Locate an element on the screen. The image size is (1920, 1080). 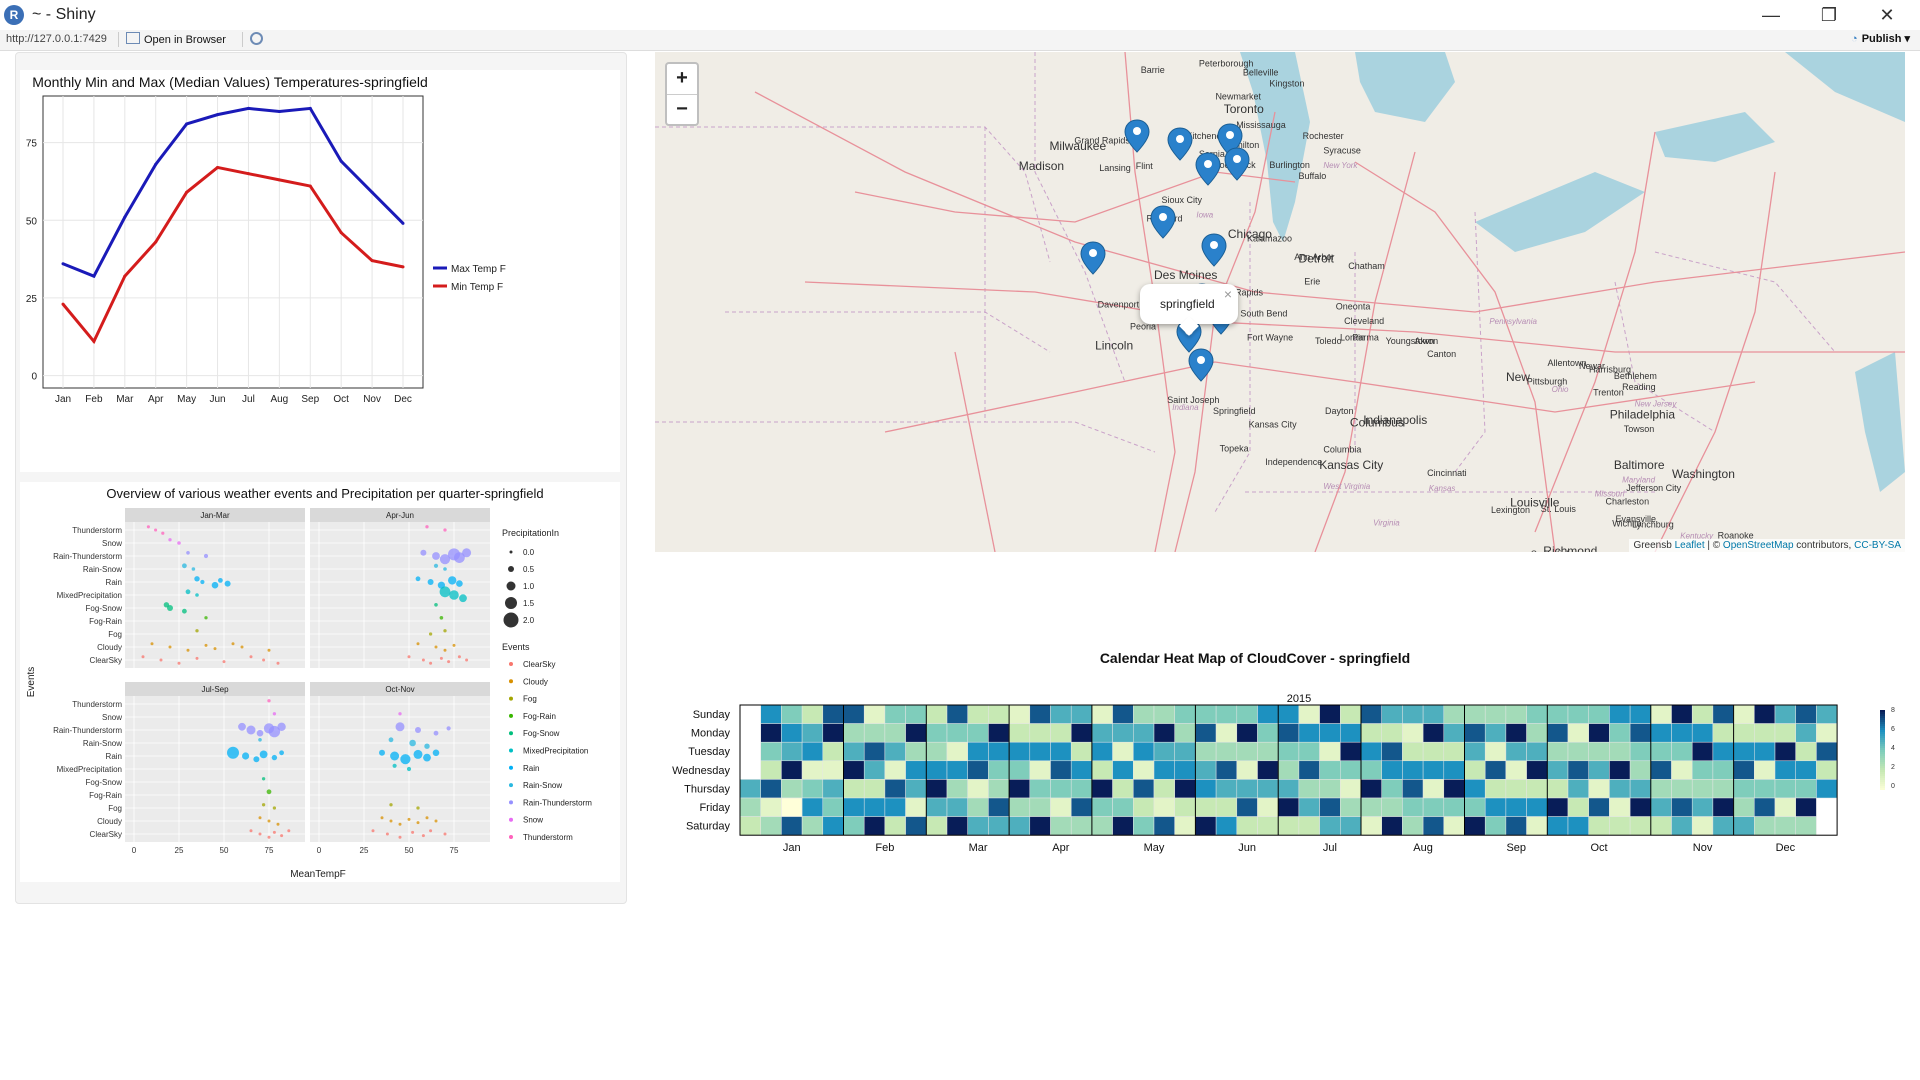
y-tick-label: Rain-Thunderstorm is located at coordinates (87, 556).